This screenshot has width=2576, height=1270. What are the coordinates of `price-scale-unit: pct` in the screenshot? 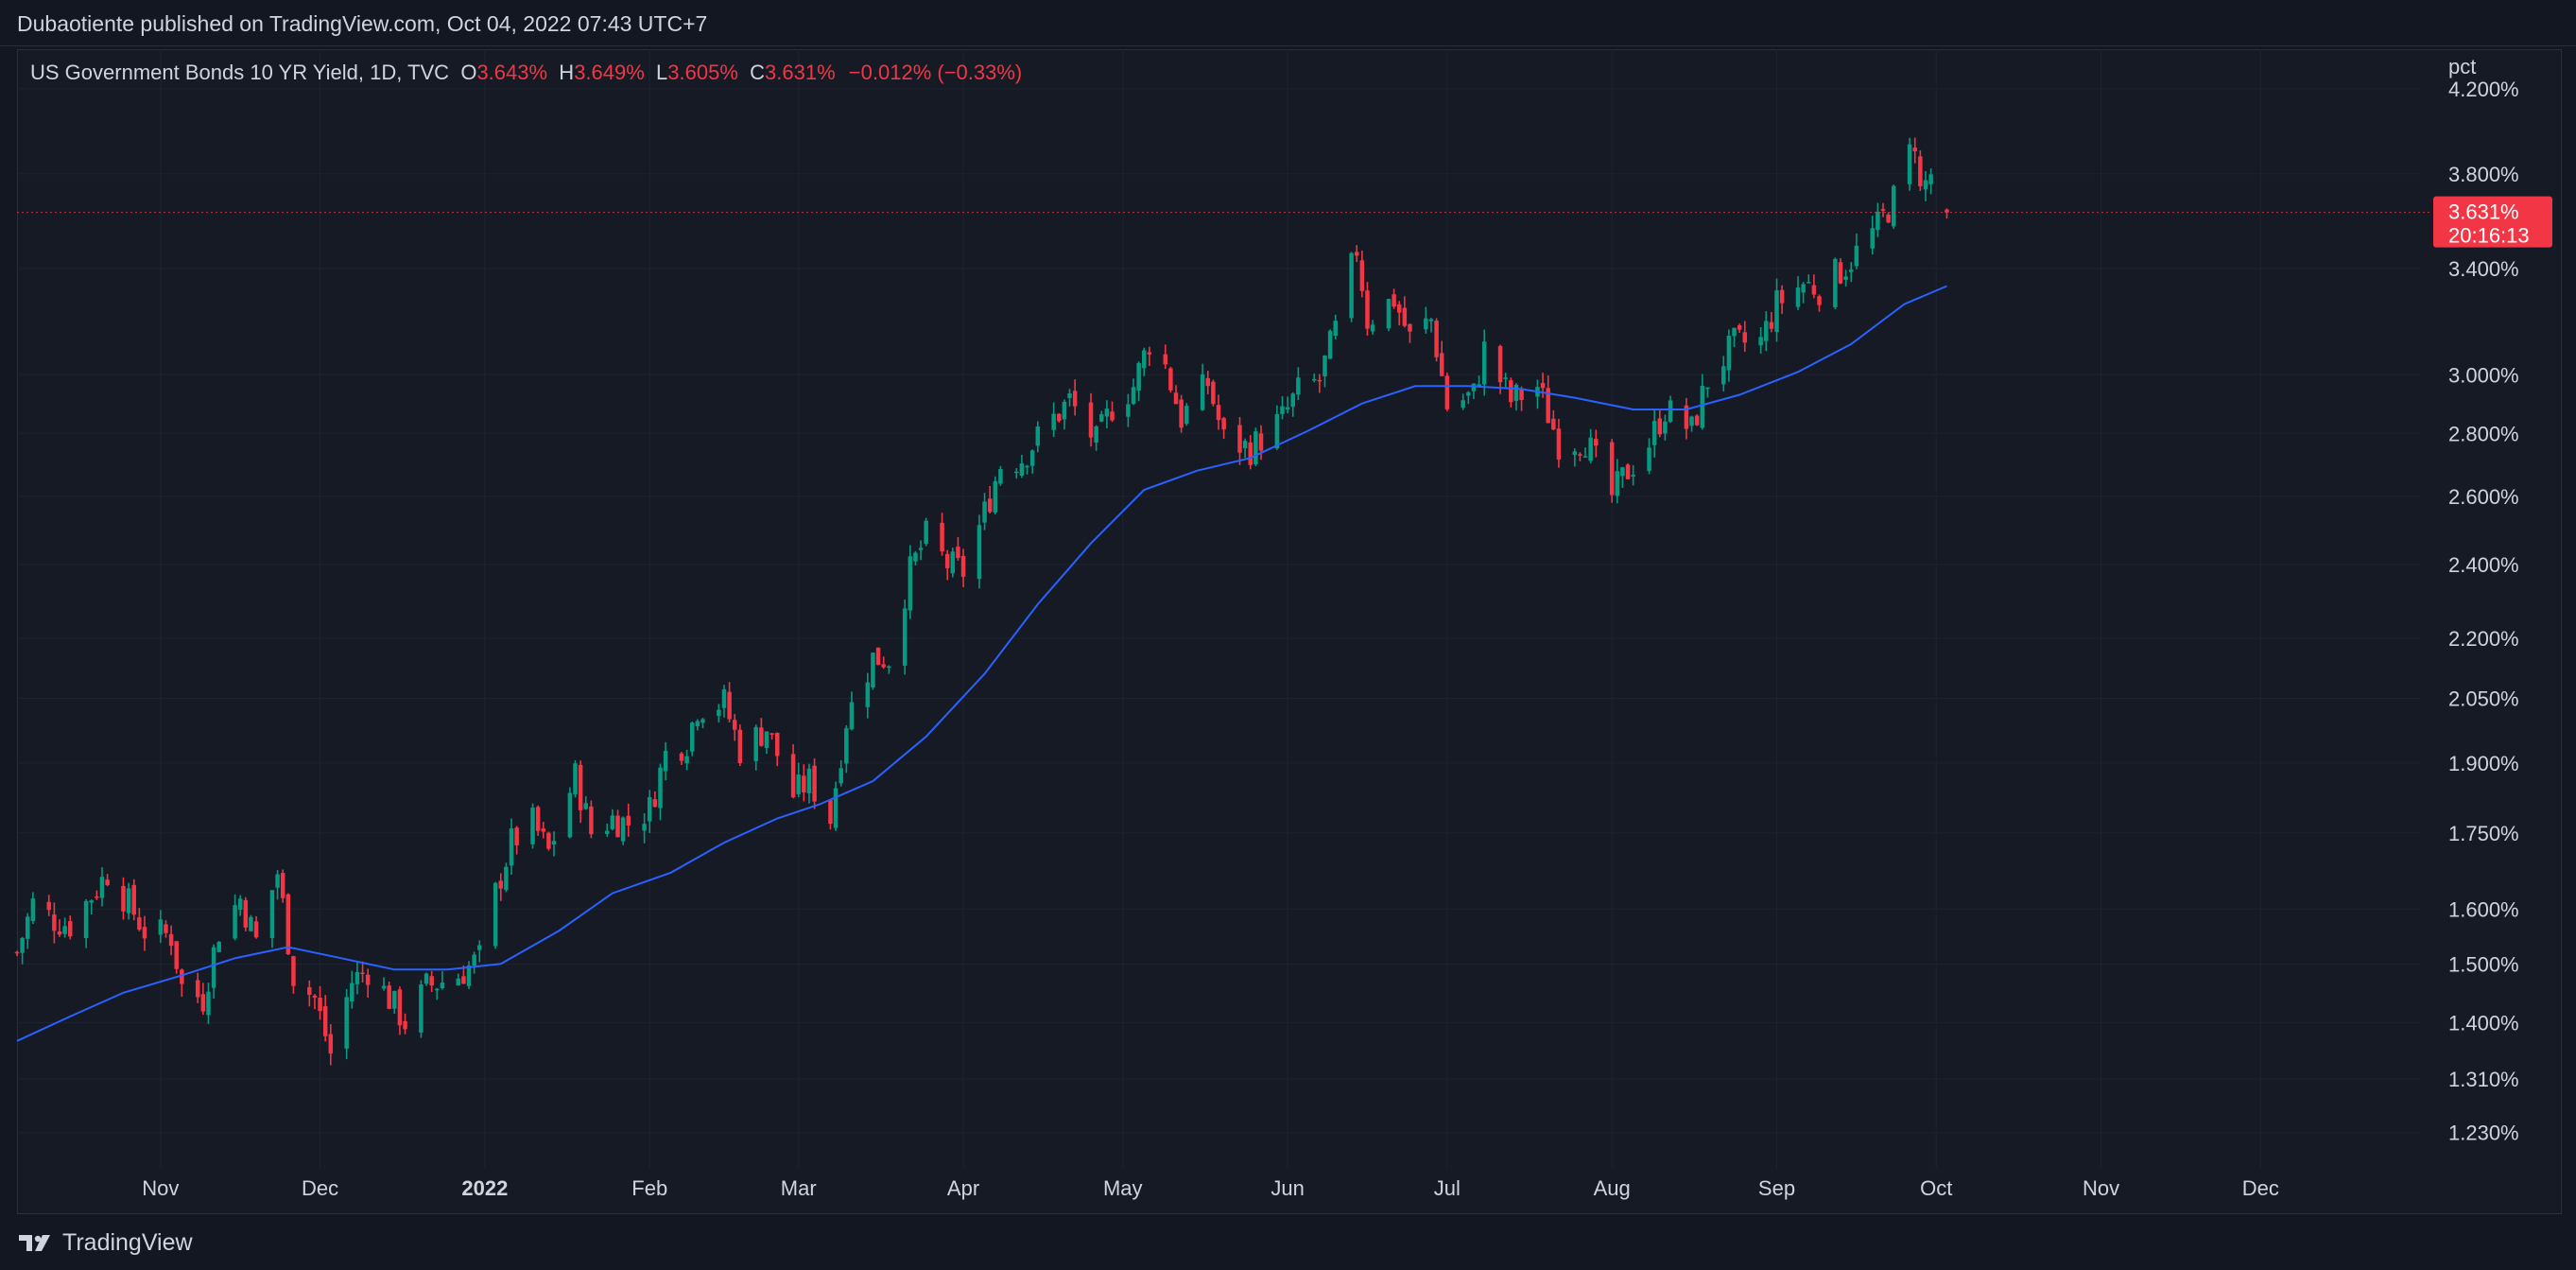 It's located at (2462, 66).